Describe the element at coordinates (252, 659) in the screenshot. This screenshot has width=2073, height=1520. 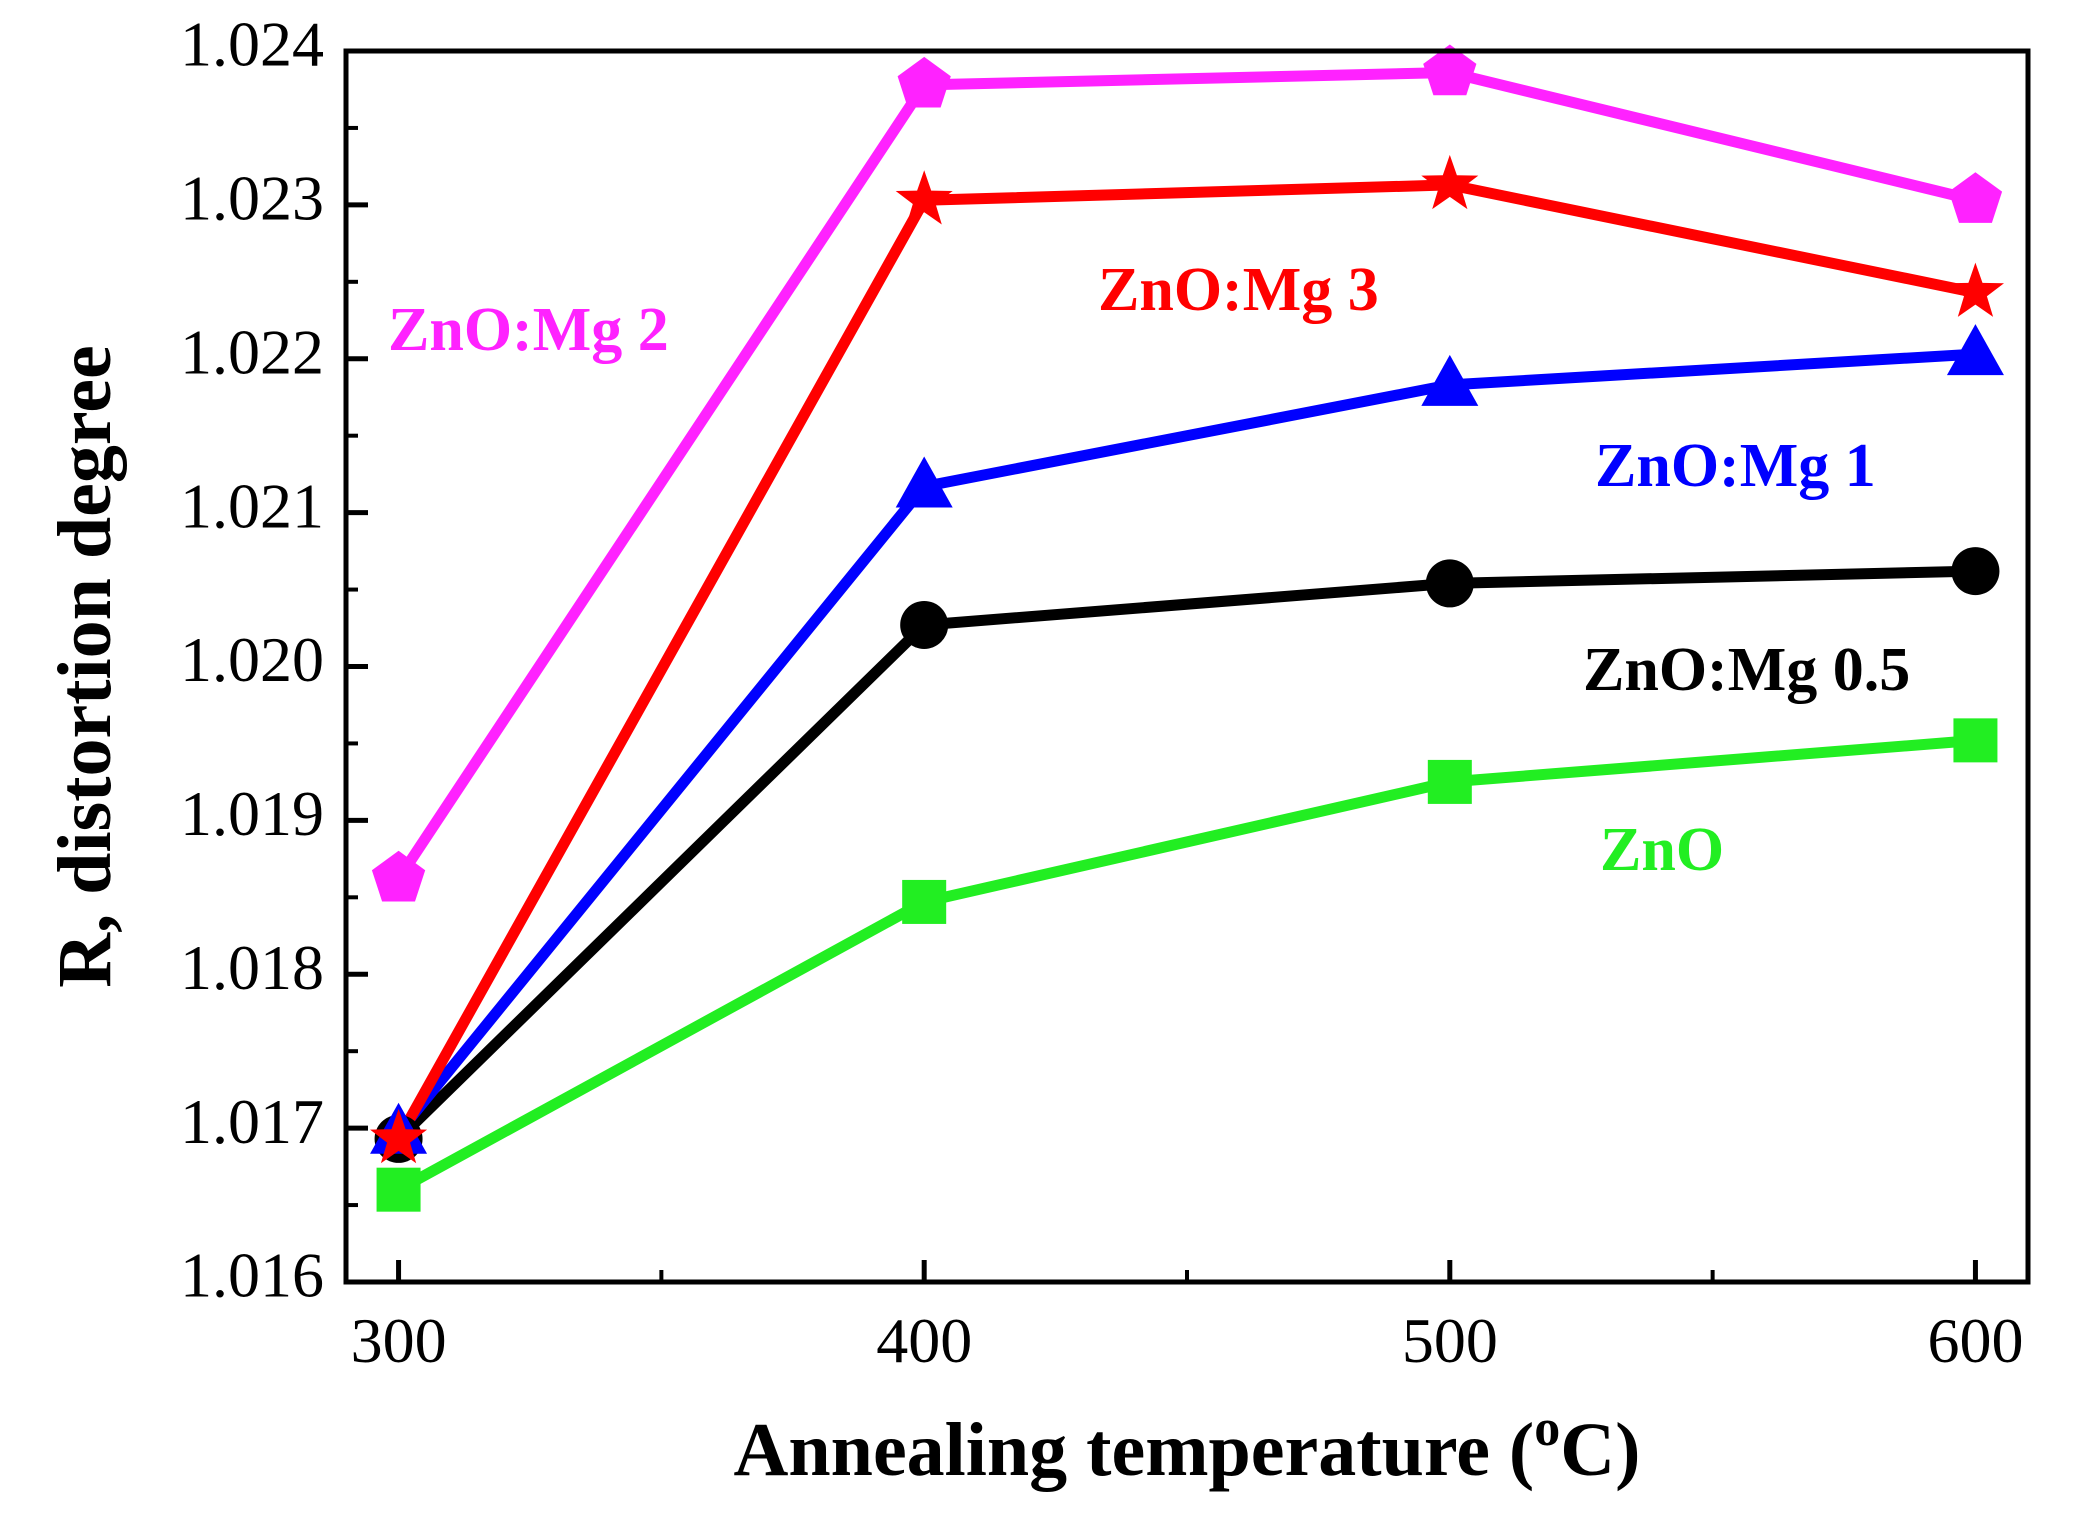
I see `y-tick-label: 1.020` at that location.